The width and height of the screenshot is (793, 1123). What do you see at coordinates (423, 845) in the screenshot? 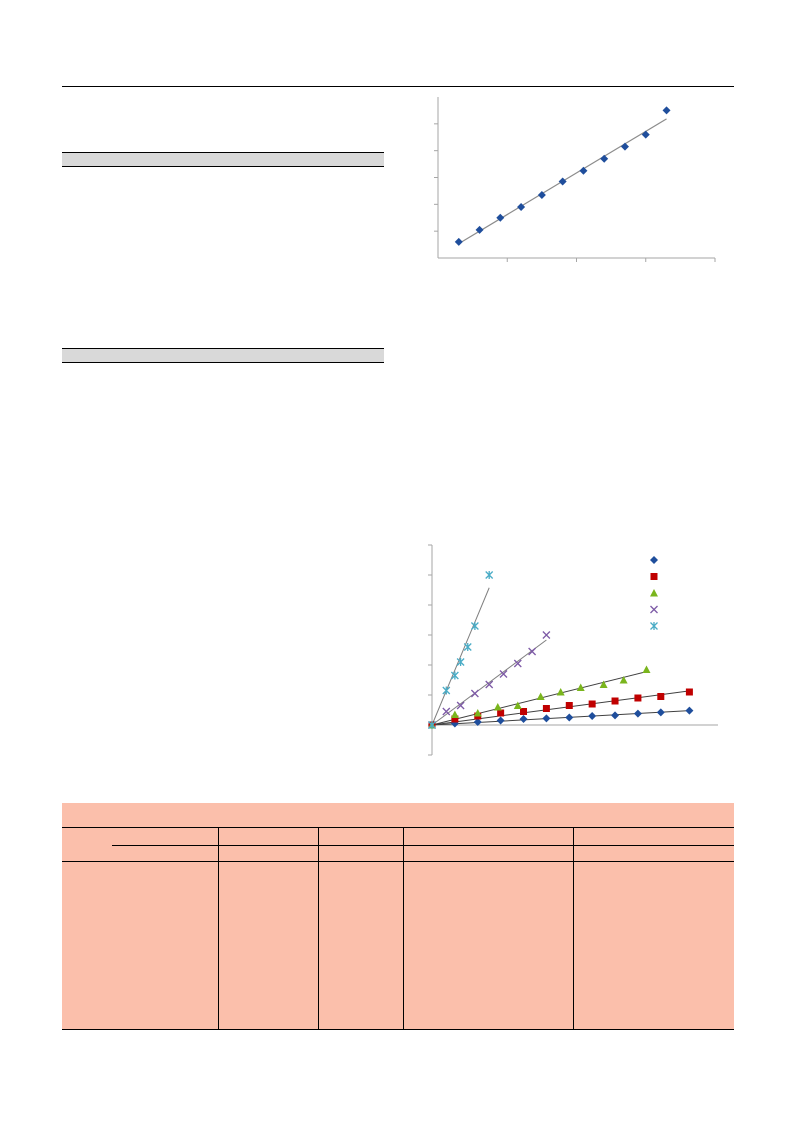
I see `subheader-rule` at bounding box center [423, 845].